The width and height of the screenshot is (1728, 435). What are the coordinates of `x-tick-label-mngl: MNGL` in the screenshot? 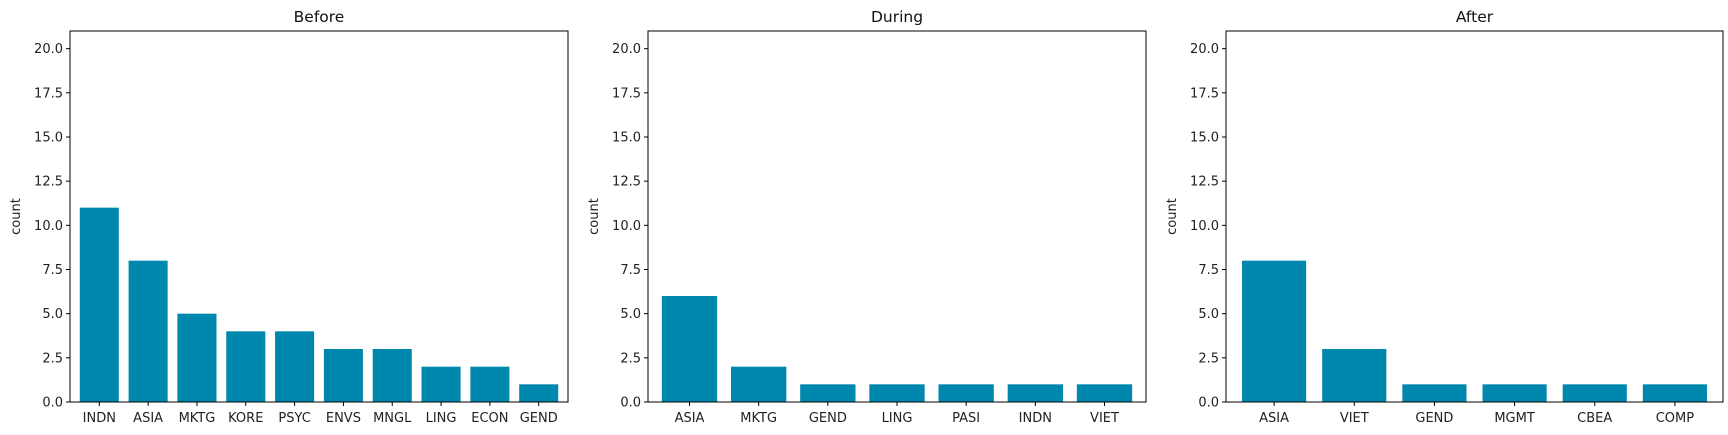 It's located at (392, 418).